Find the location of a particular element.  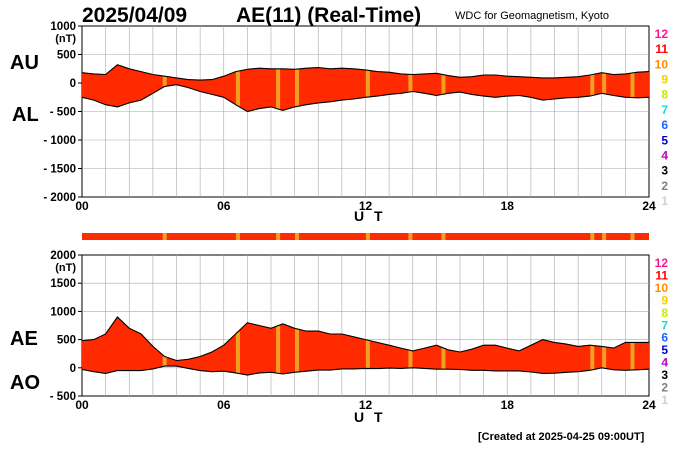

ae-ao-scale-label: 10 is located at coordinates (662, 288).